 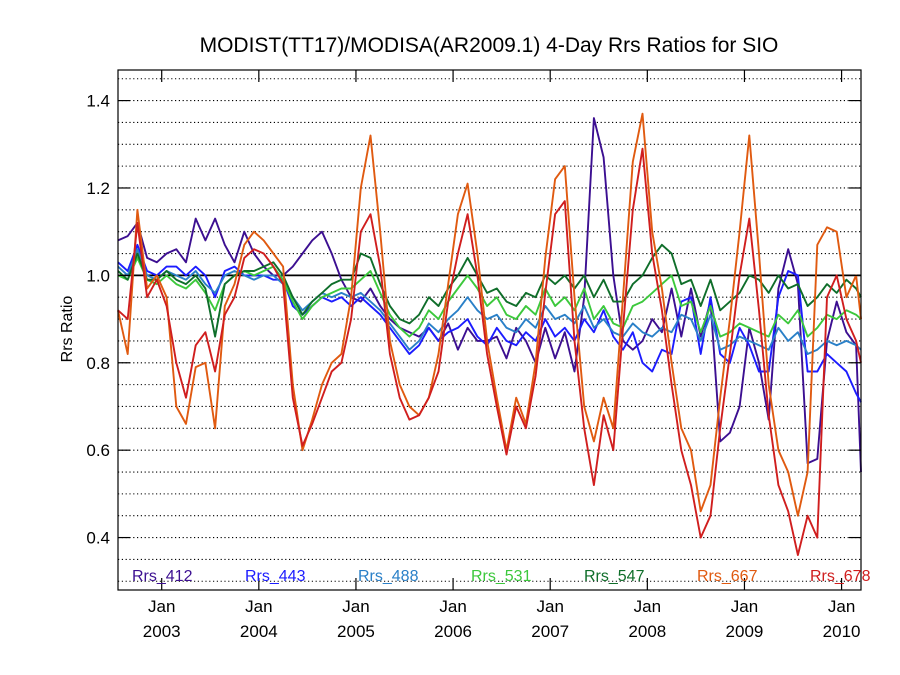 I want to click on y-axis-label: Rrs Ratio, so click(x=67, y=329).